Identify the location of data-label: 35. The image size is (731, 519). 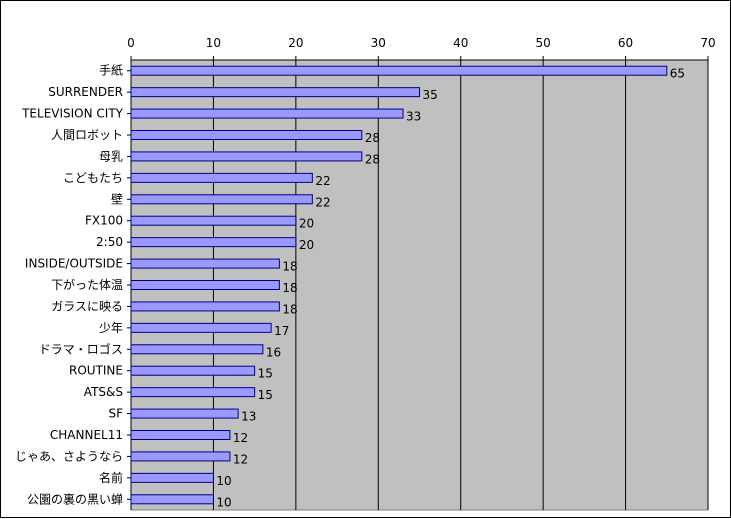
(430, 95).